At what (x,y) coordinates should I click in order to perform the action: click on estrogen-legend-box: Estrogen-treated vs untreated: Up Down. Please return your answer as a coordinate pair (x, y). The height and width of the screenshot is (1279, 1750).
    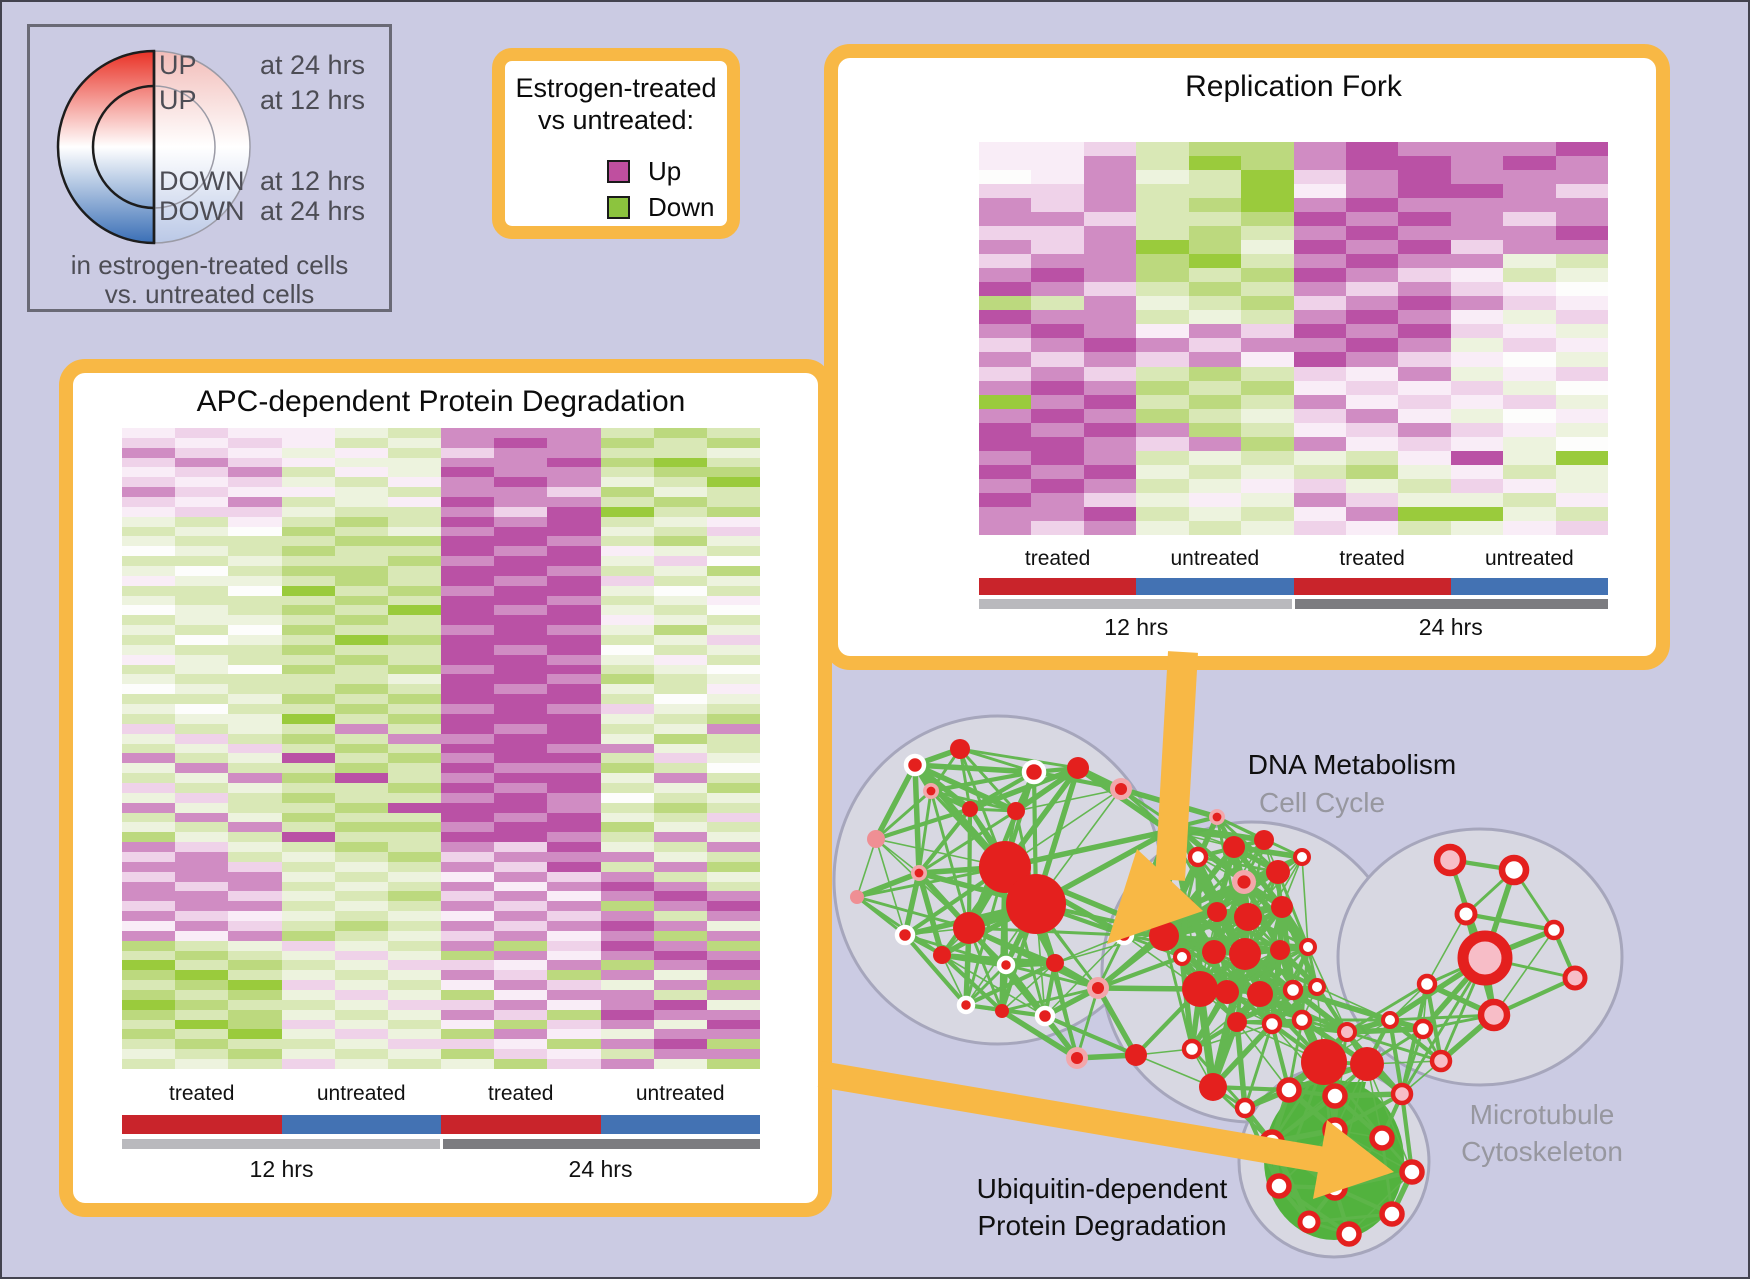
    Looking at the image, I should click on (616, 143).